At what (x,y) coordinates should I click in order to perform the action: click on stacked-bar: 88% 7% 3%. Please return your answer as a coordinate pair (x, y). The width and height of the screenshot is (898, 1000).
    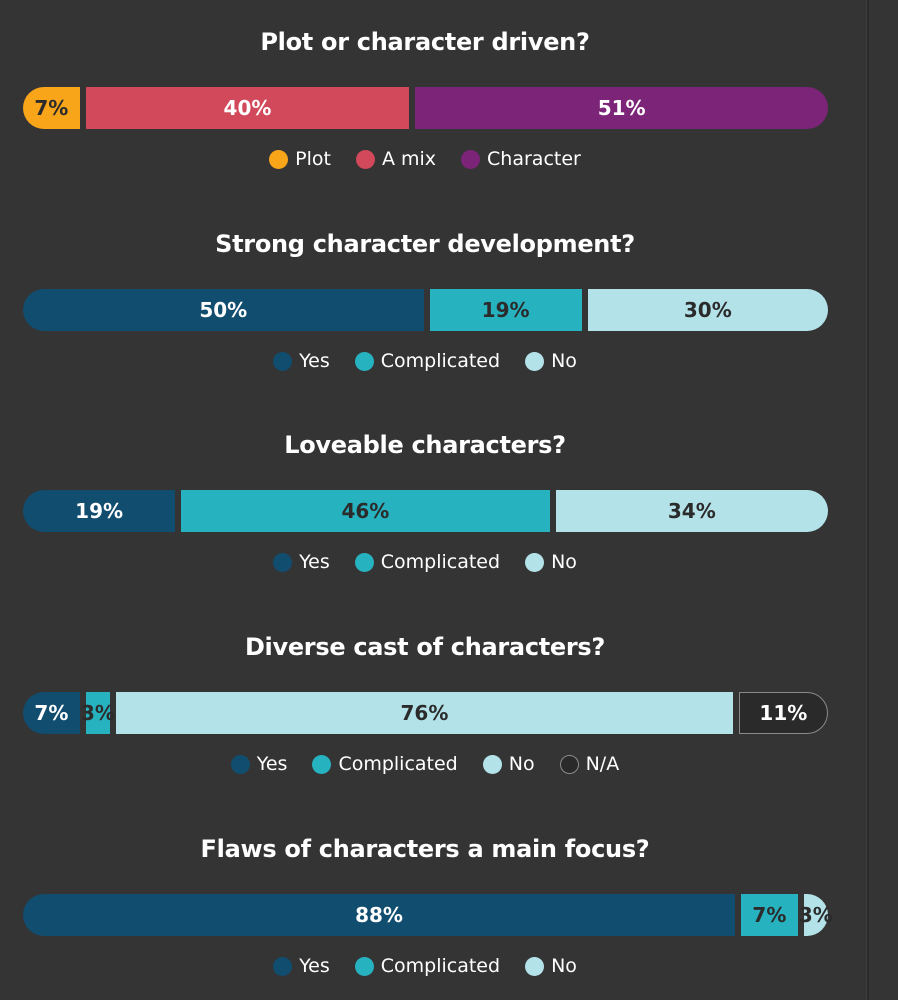
    Looking at the image, I should click on (428, 915).